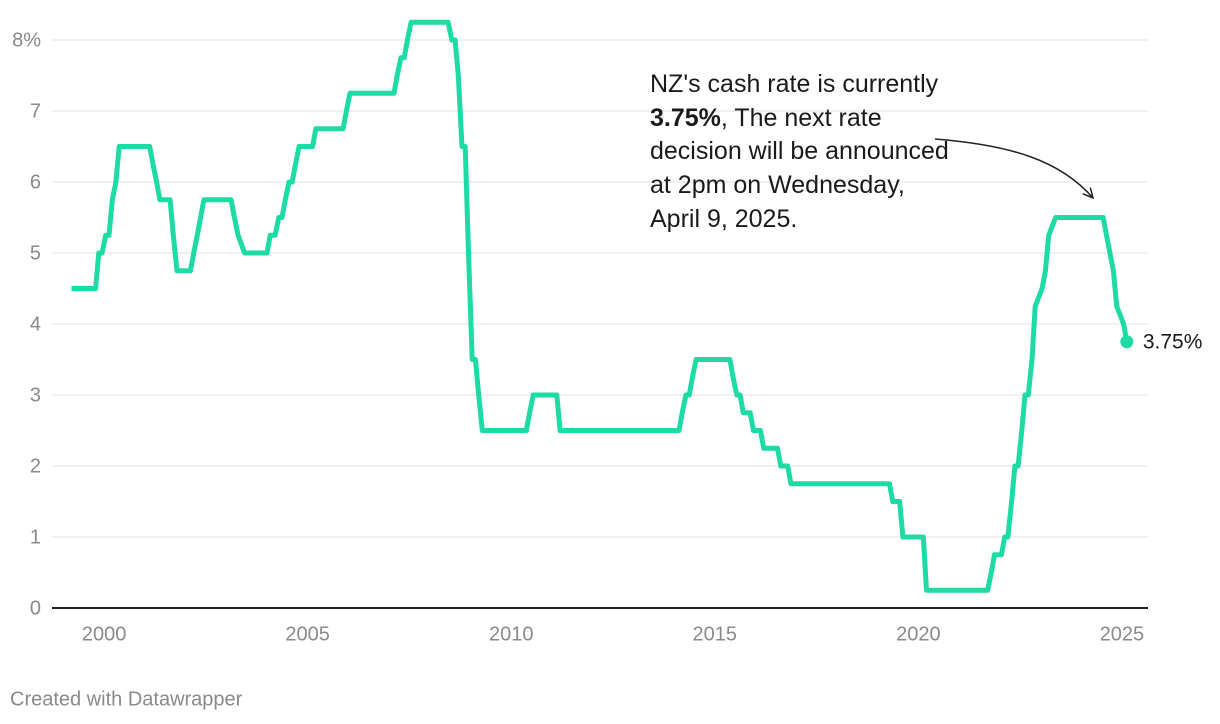 The height and width of the screenshot is (724, 1220). Describe the element at coordinates (26, 40) in the screenshot. I see `y-tick-label: 8%` at that location.